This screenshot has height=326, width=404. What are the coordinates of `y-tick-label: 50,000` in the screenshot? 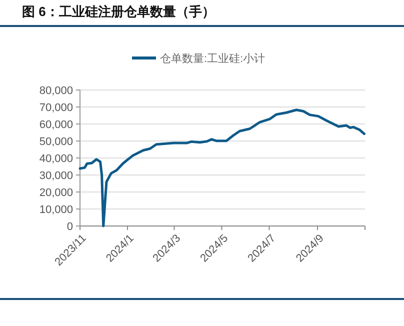 It's located at (56, 142).